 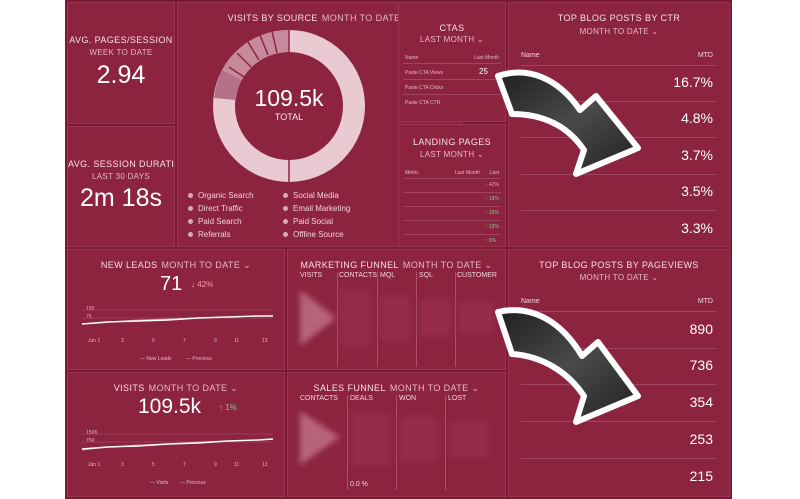 I want to click on panel-title: VISITS BY SOURCE, so click(x=272, y=18).